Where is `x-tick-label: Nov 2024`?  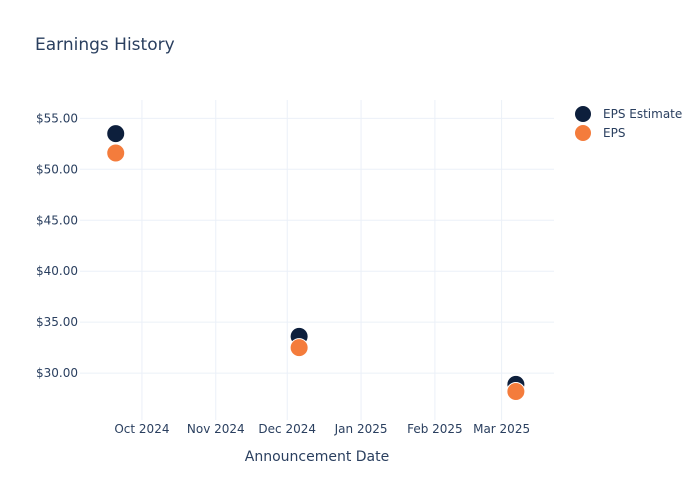
x-tick-label: Nov 2024 is located at coordinates (216, 429).